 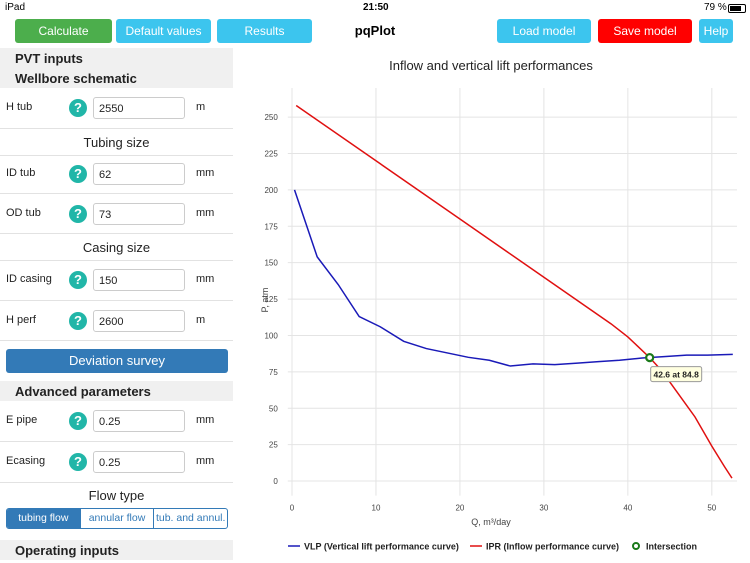 I want to click on flow-type-selector: tubing flow annular flow tub. and annul., so click(x=117, y=518).